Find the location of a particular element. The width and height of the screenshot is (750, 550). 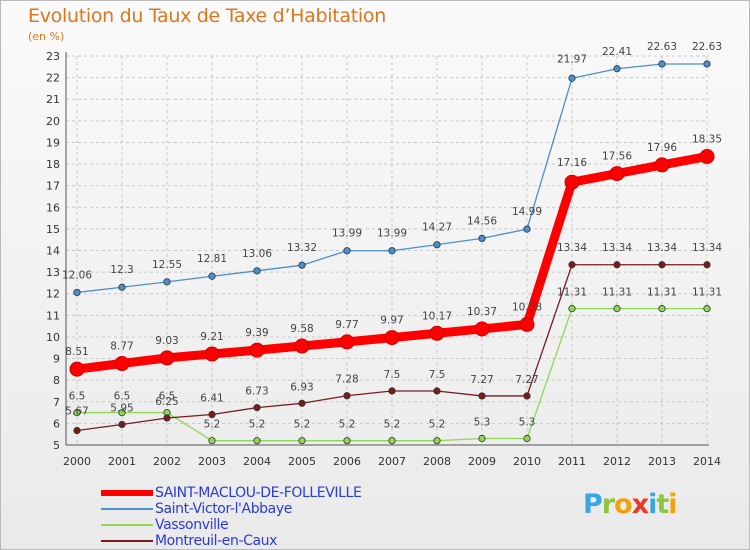

legend-label-saint-maclou: SAINT-MACLOU-DE-FOLLEVILLE is located at coordinates (258, 493).